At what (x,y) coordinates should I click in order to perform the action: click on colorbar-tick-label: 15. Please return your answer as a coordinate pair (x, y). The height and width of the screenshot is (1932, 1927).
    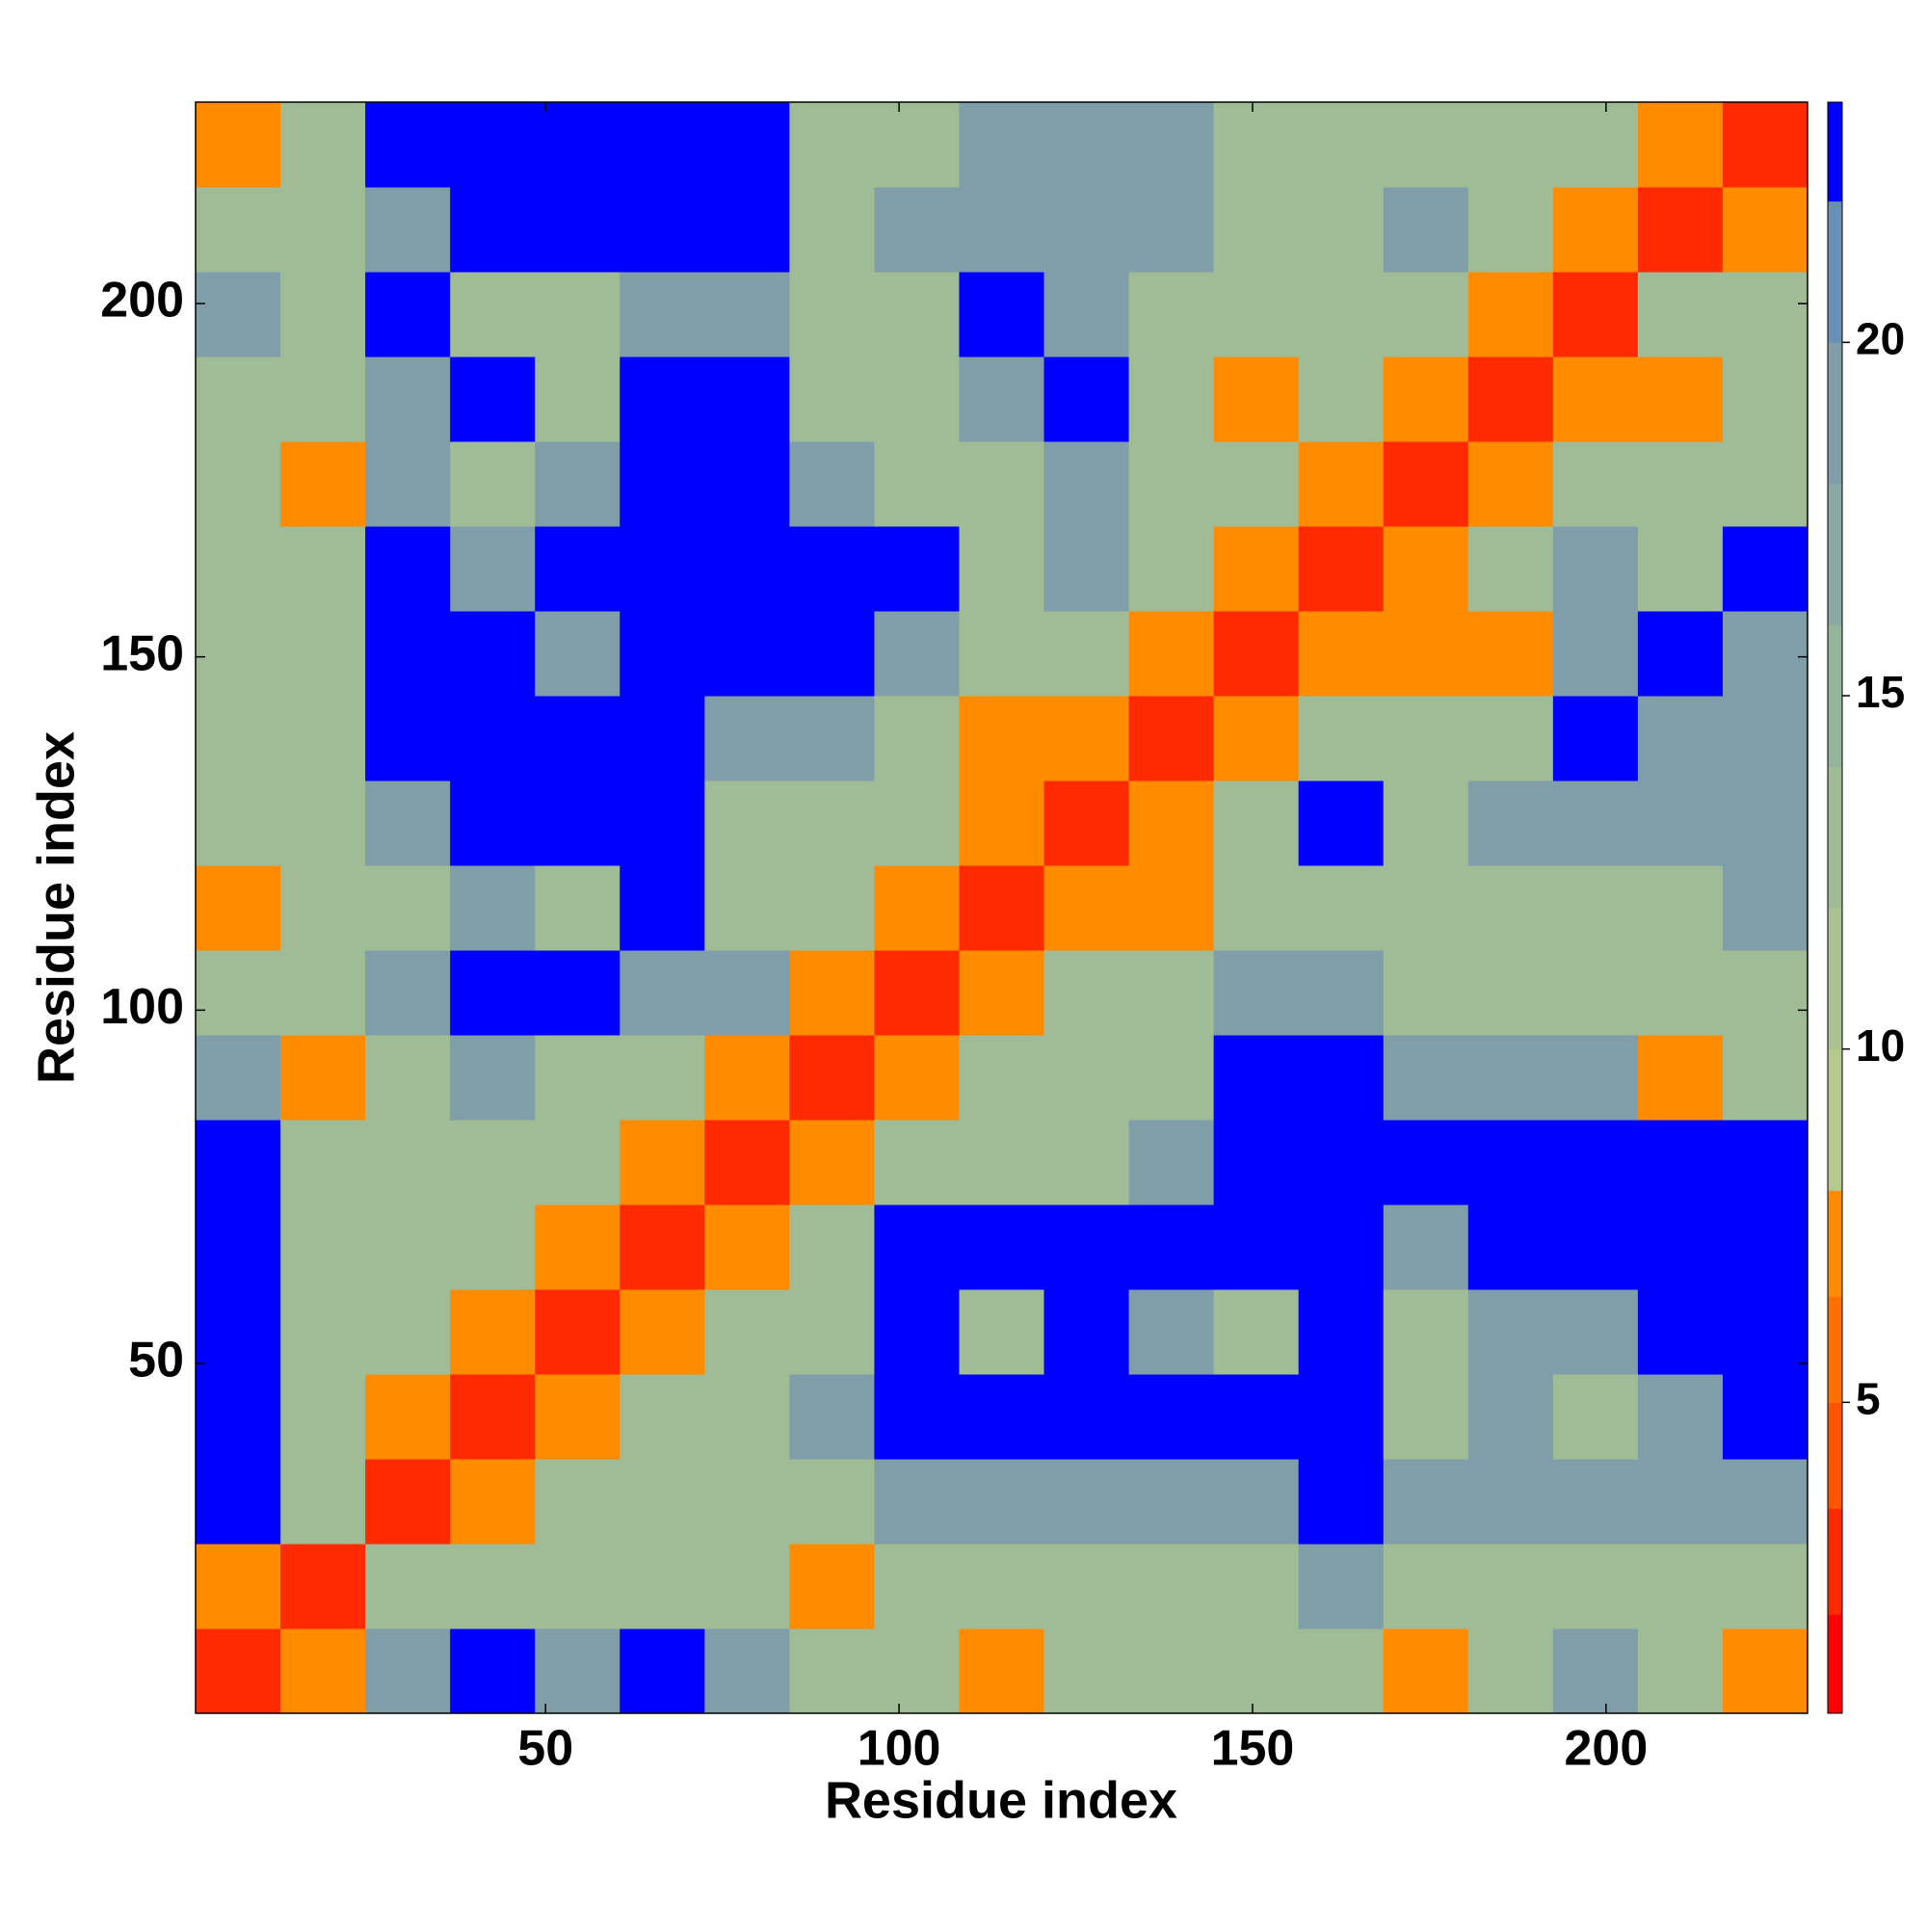
    Looking at the image, I should click on (1880, 692).